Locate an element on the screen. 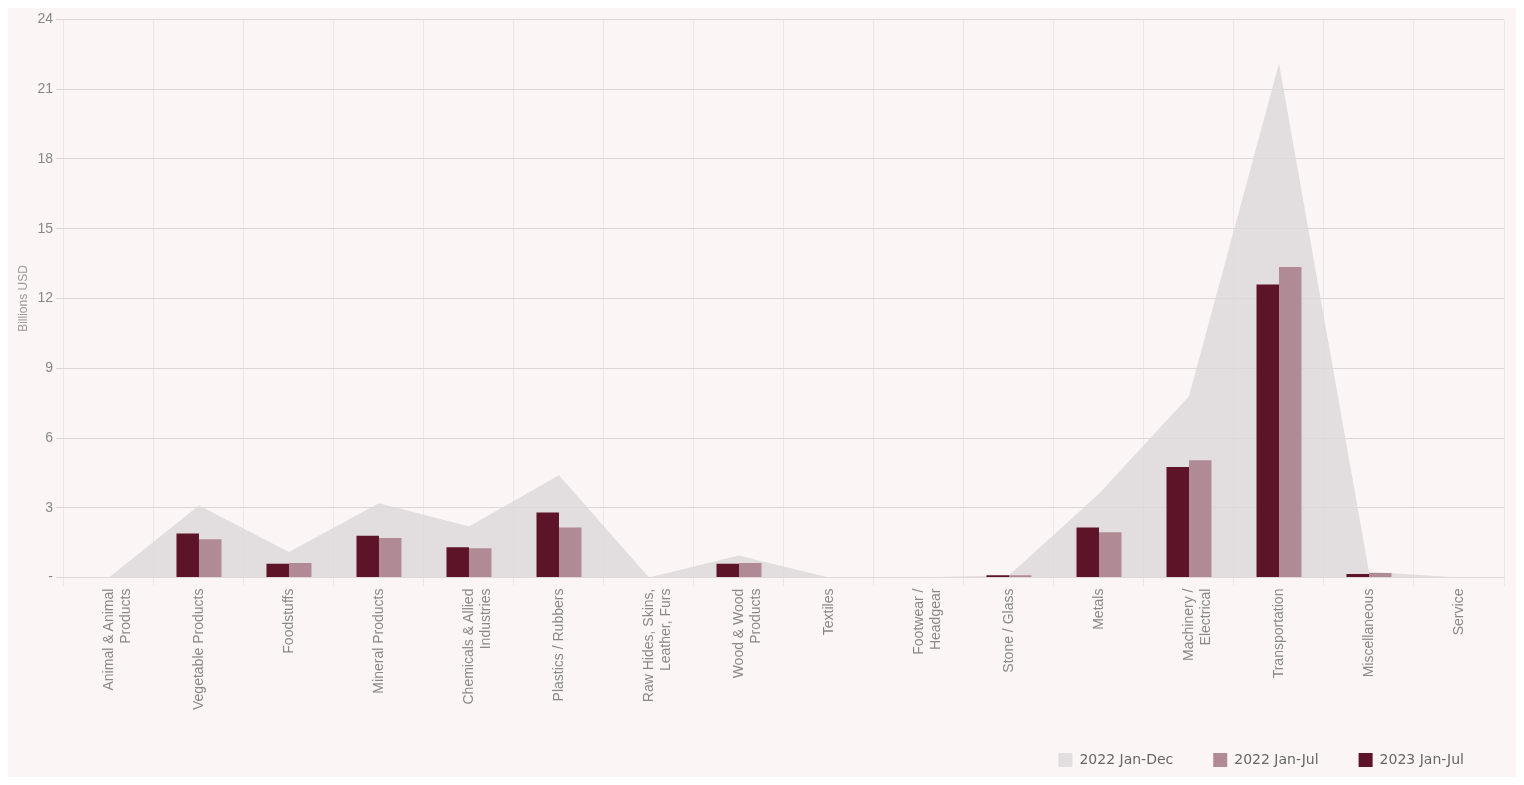 This screenshot has width=1524, height=785. x-tick-label: Wood & Wood Products is located at coordinates (746, 633).